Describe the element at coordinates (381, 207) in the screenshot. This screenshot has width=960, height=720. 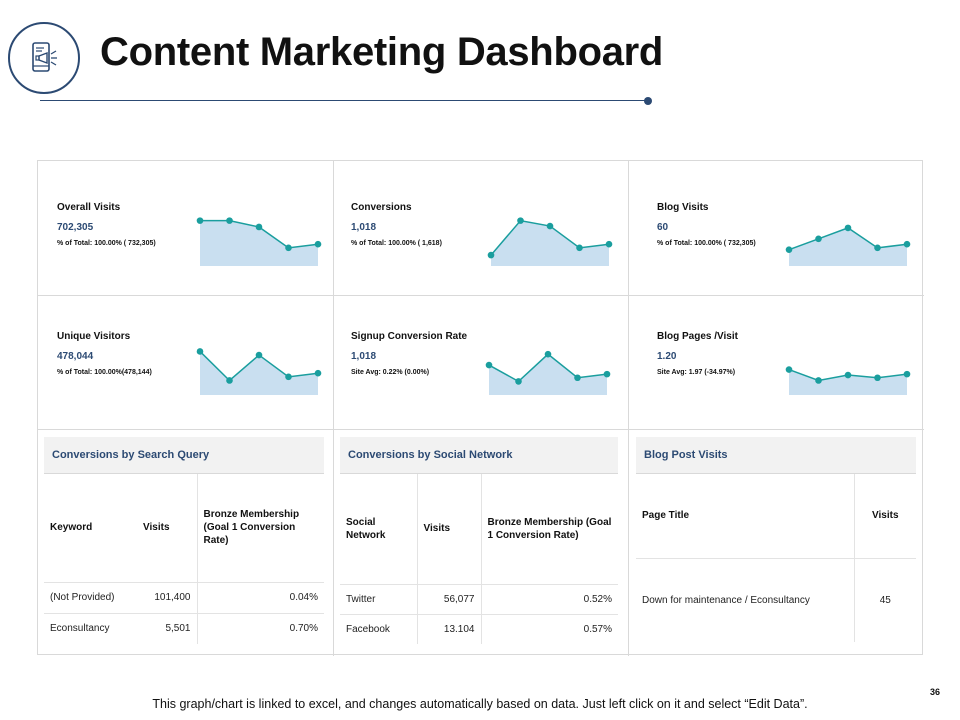
I see `metric-label: Conversions` at that location.